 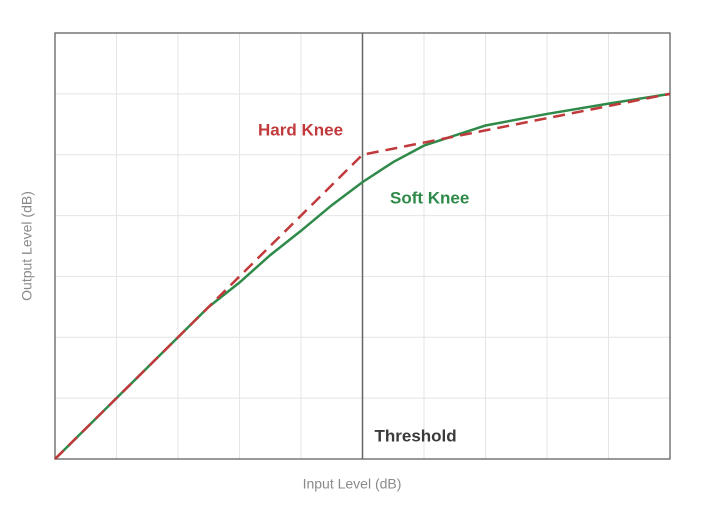 I want to click on threshold-label: Threshold, so click(x=416, y=435).